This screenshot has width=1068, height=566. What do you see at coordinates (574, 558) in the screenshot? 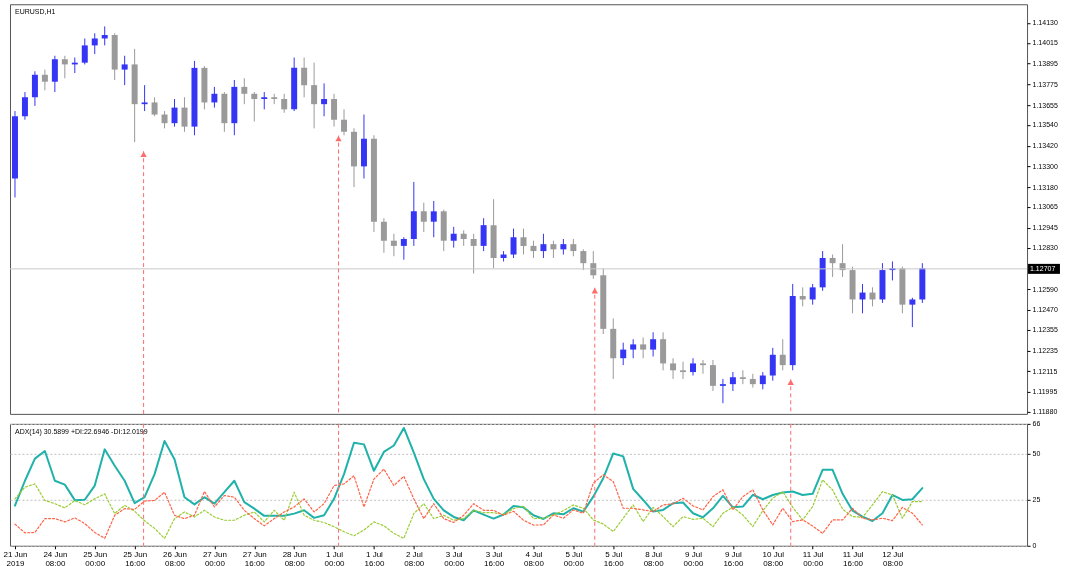
I see `x-tick-label: 5 Jul 00:00` at bounding box center [574, 558].